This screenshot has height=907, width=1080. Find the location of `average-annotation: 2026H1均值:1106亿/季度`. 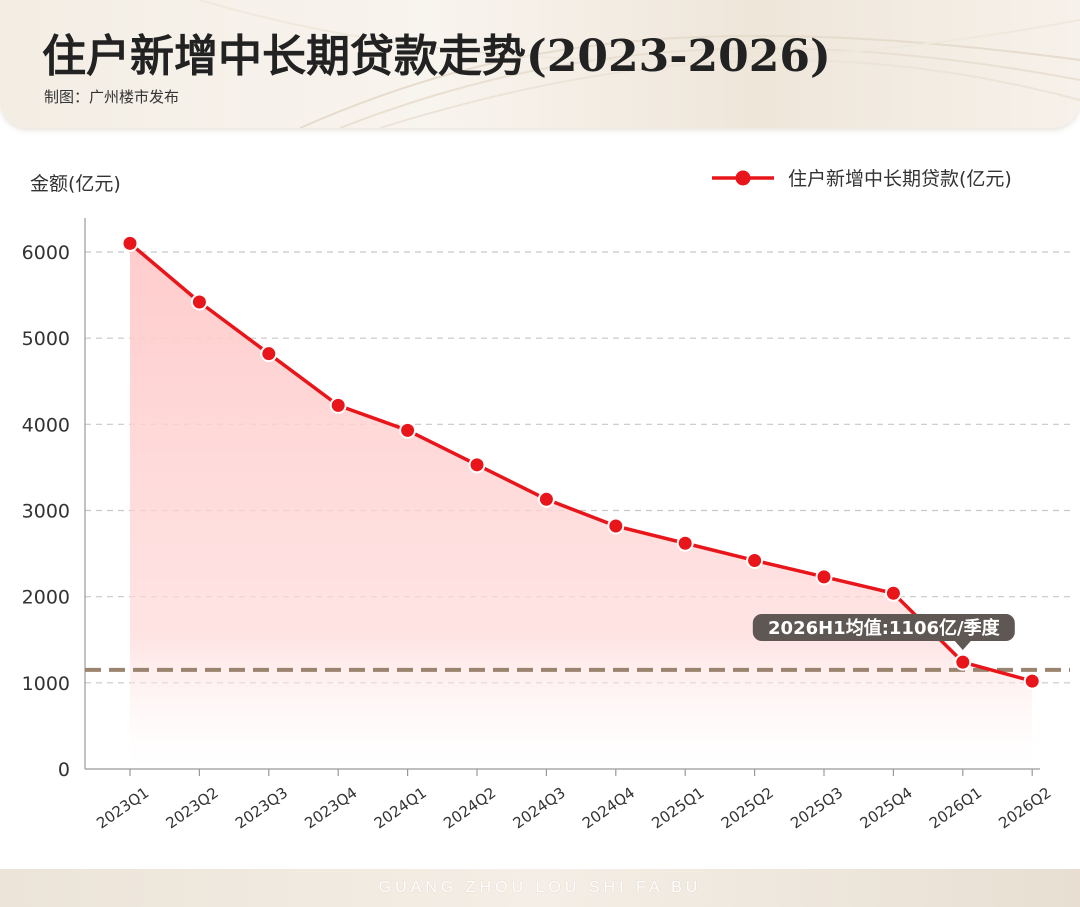

average-annotation: 2026H1均值:1106亿/季度 is located at coordinates (883, 632).